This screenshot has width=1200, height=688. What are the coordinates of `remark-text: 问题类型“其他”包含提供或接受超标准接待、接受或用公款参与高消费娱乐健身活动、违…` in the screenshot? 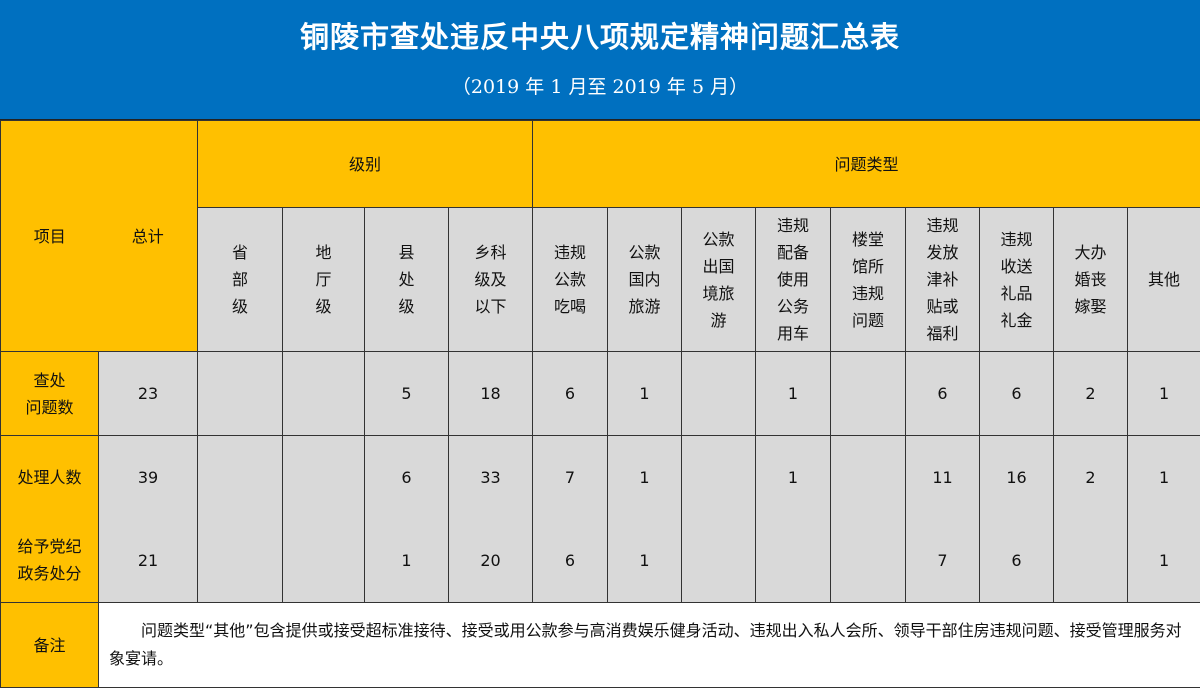 It's located at (649, 645).